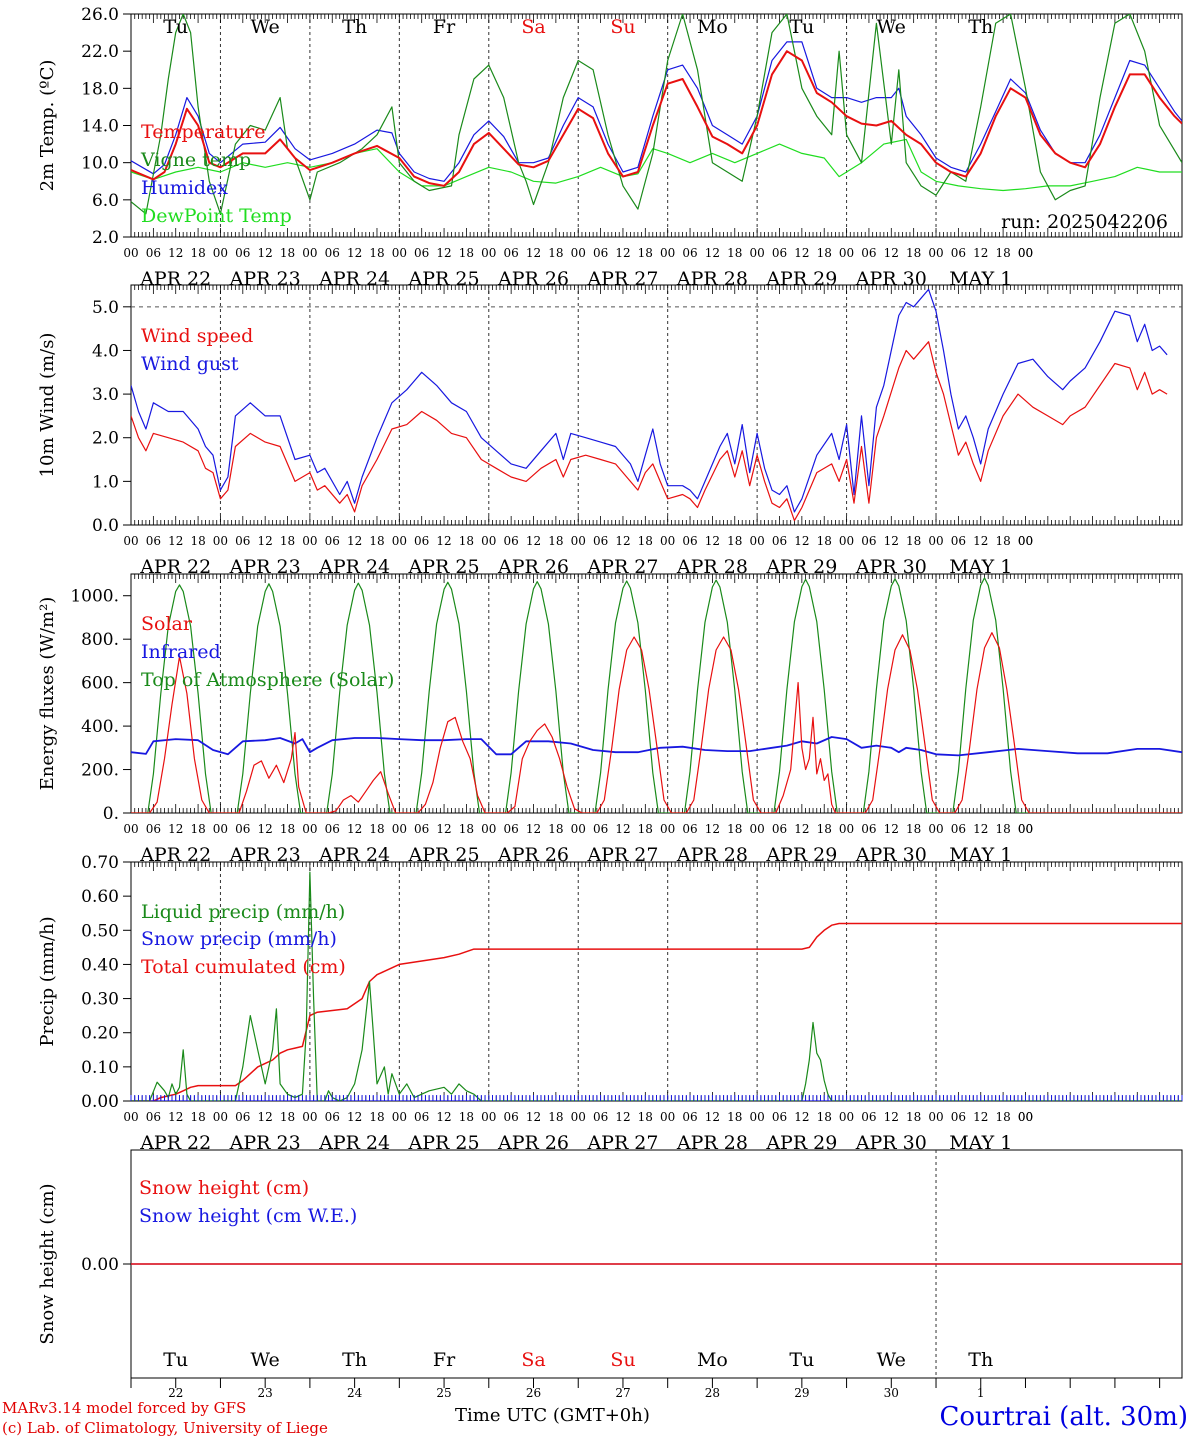  Describe the element at coordinates (100, 1102) in the screenshot. I see `y-tick-label: 0.00` at that location.